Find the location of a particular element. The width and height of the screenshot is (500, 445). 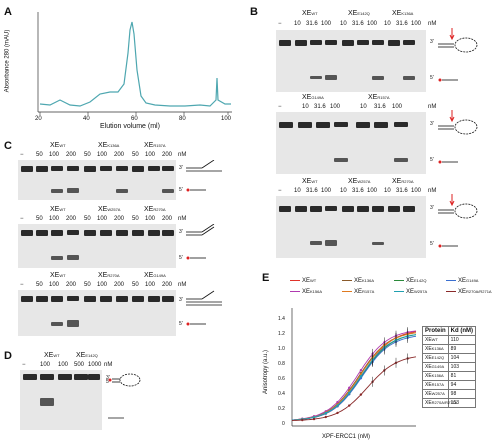

table-row: XE K156A 81 is located at coordinates (449, 376).